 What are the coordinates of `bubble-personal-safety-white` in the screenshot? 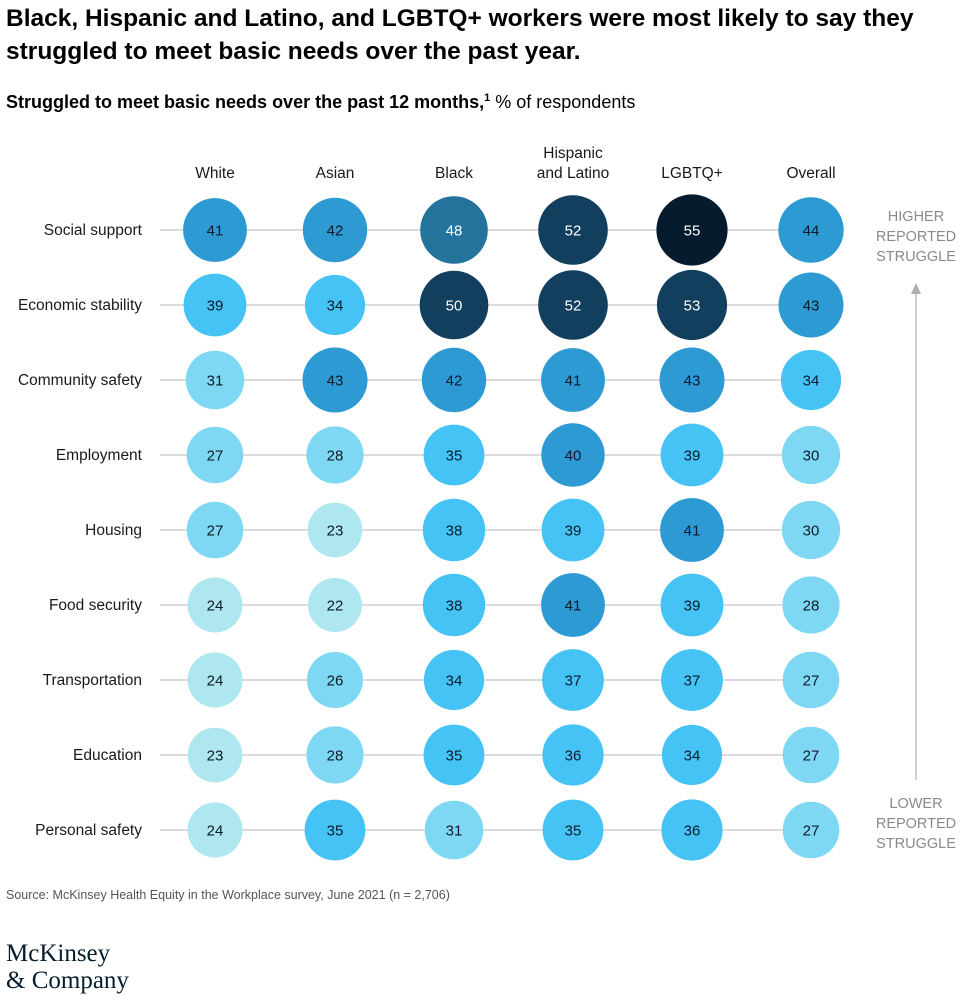 It's located at (215, 830).